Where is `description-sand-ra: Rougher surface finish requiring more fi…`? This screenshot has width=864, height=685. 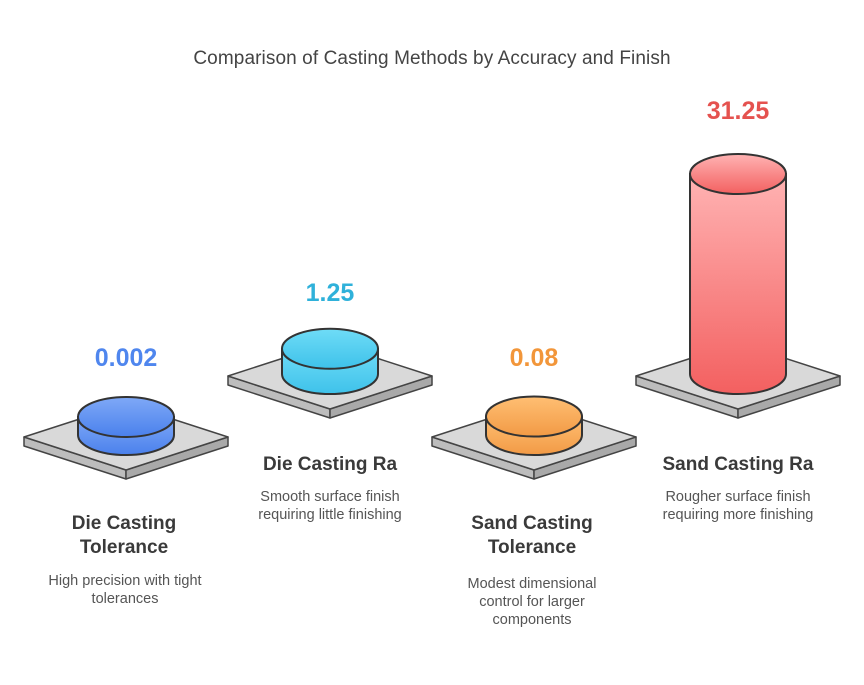
description-sand-ra: Rougher surface finish requiring more fi… is located at coordinates (738, 506).